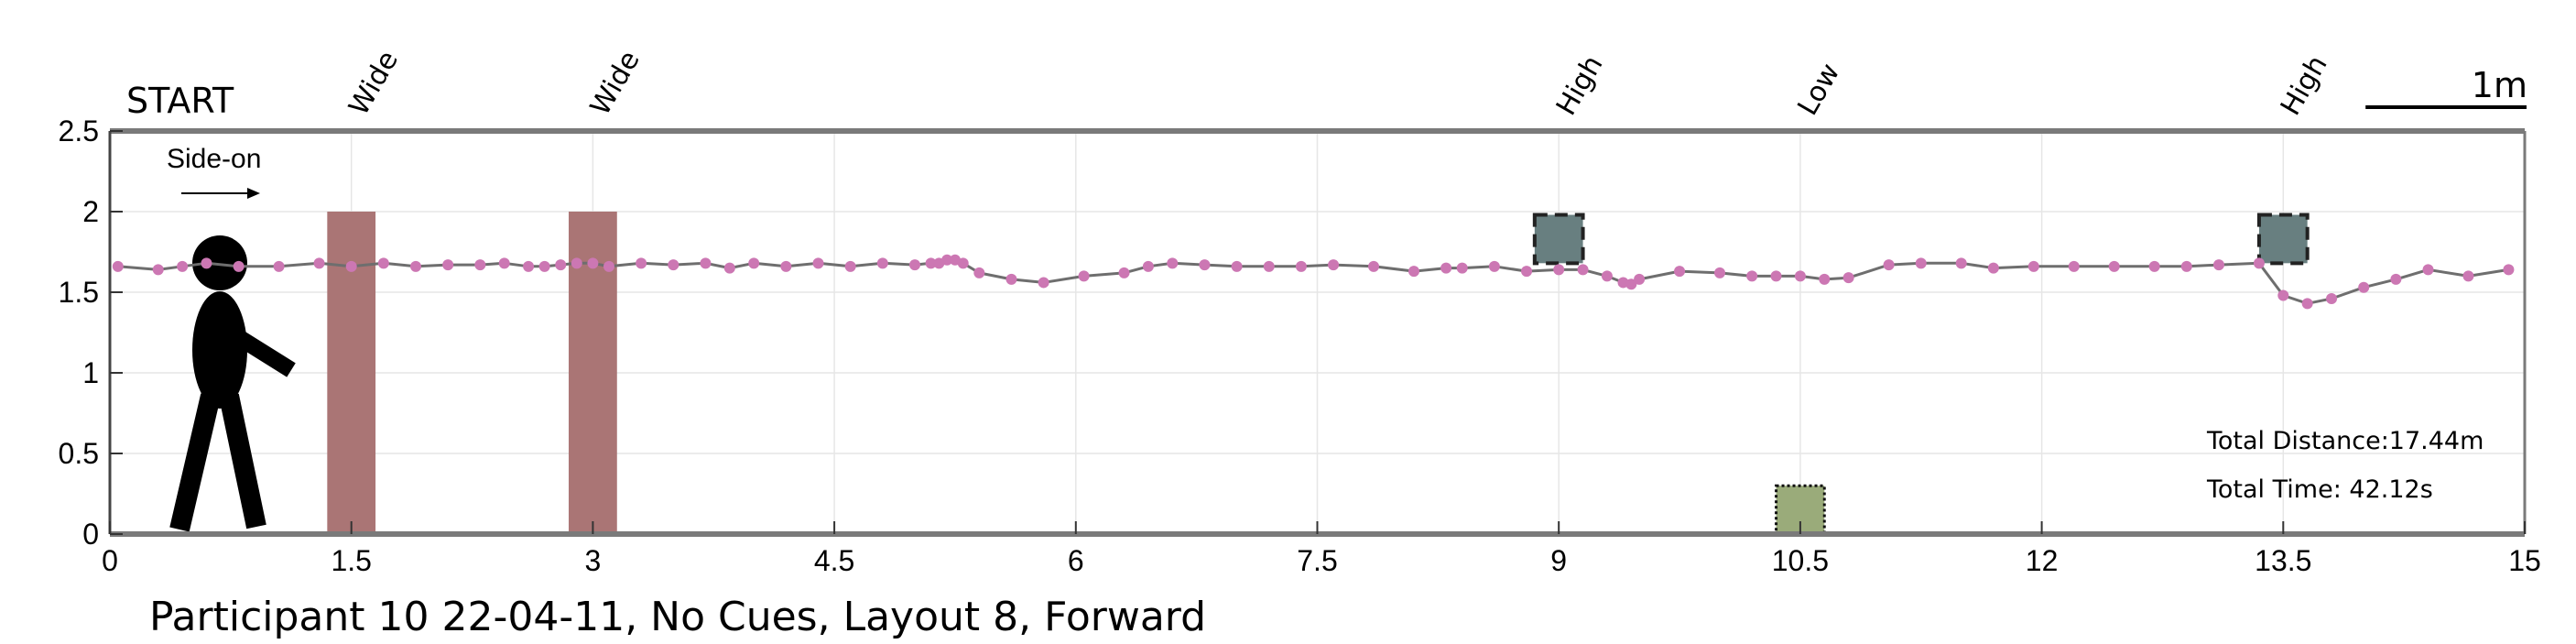 This screenshot has width=2576, height=644. I want to click on x-tick-label-5: 7.5, so click(1317, 561).